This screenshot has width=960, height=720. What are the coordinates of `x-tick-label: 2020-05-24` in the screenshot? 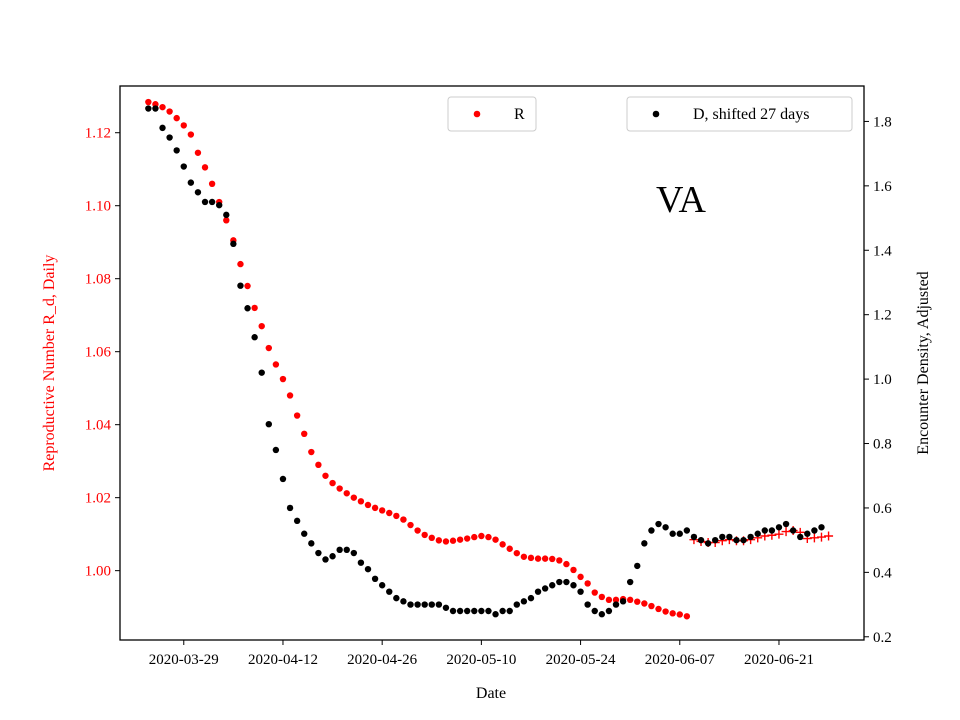 It's located at (581, 660).